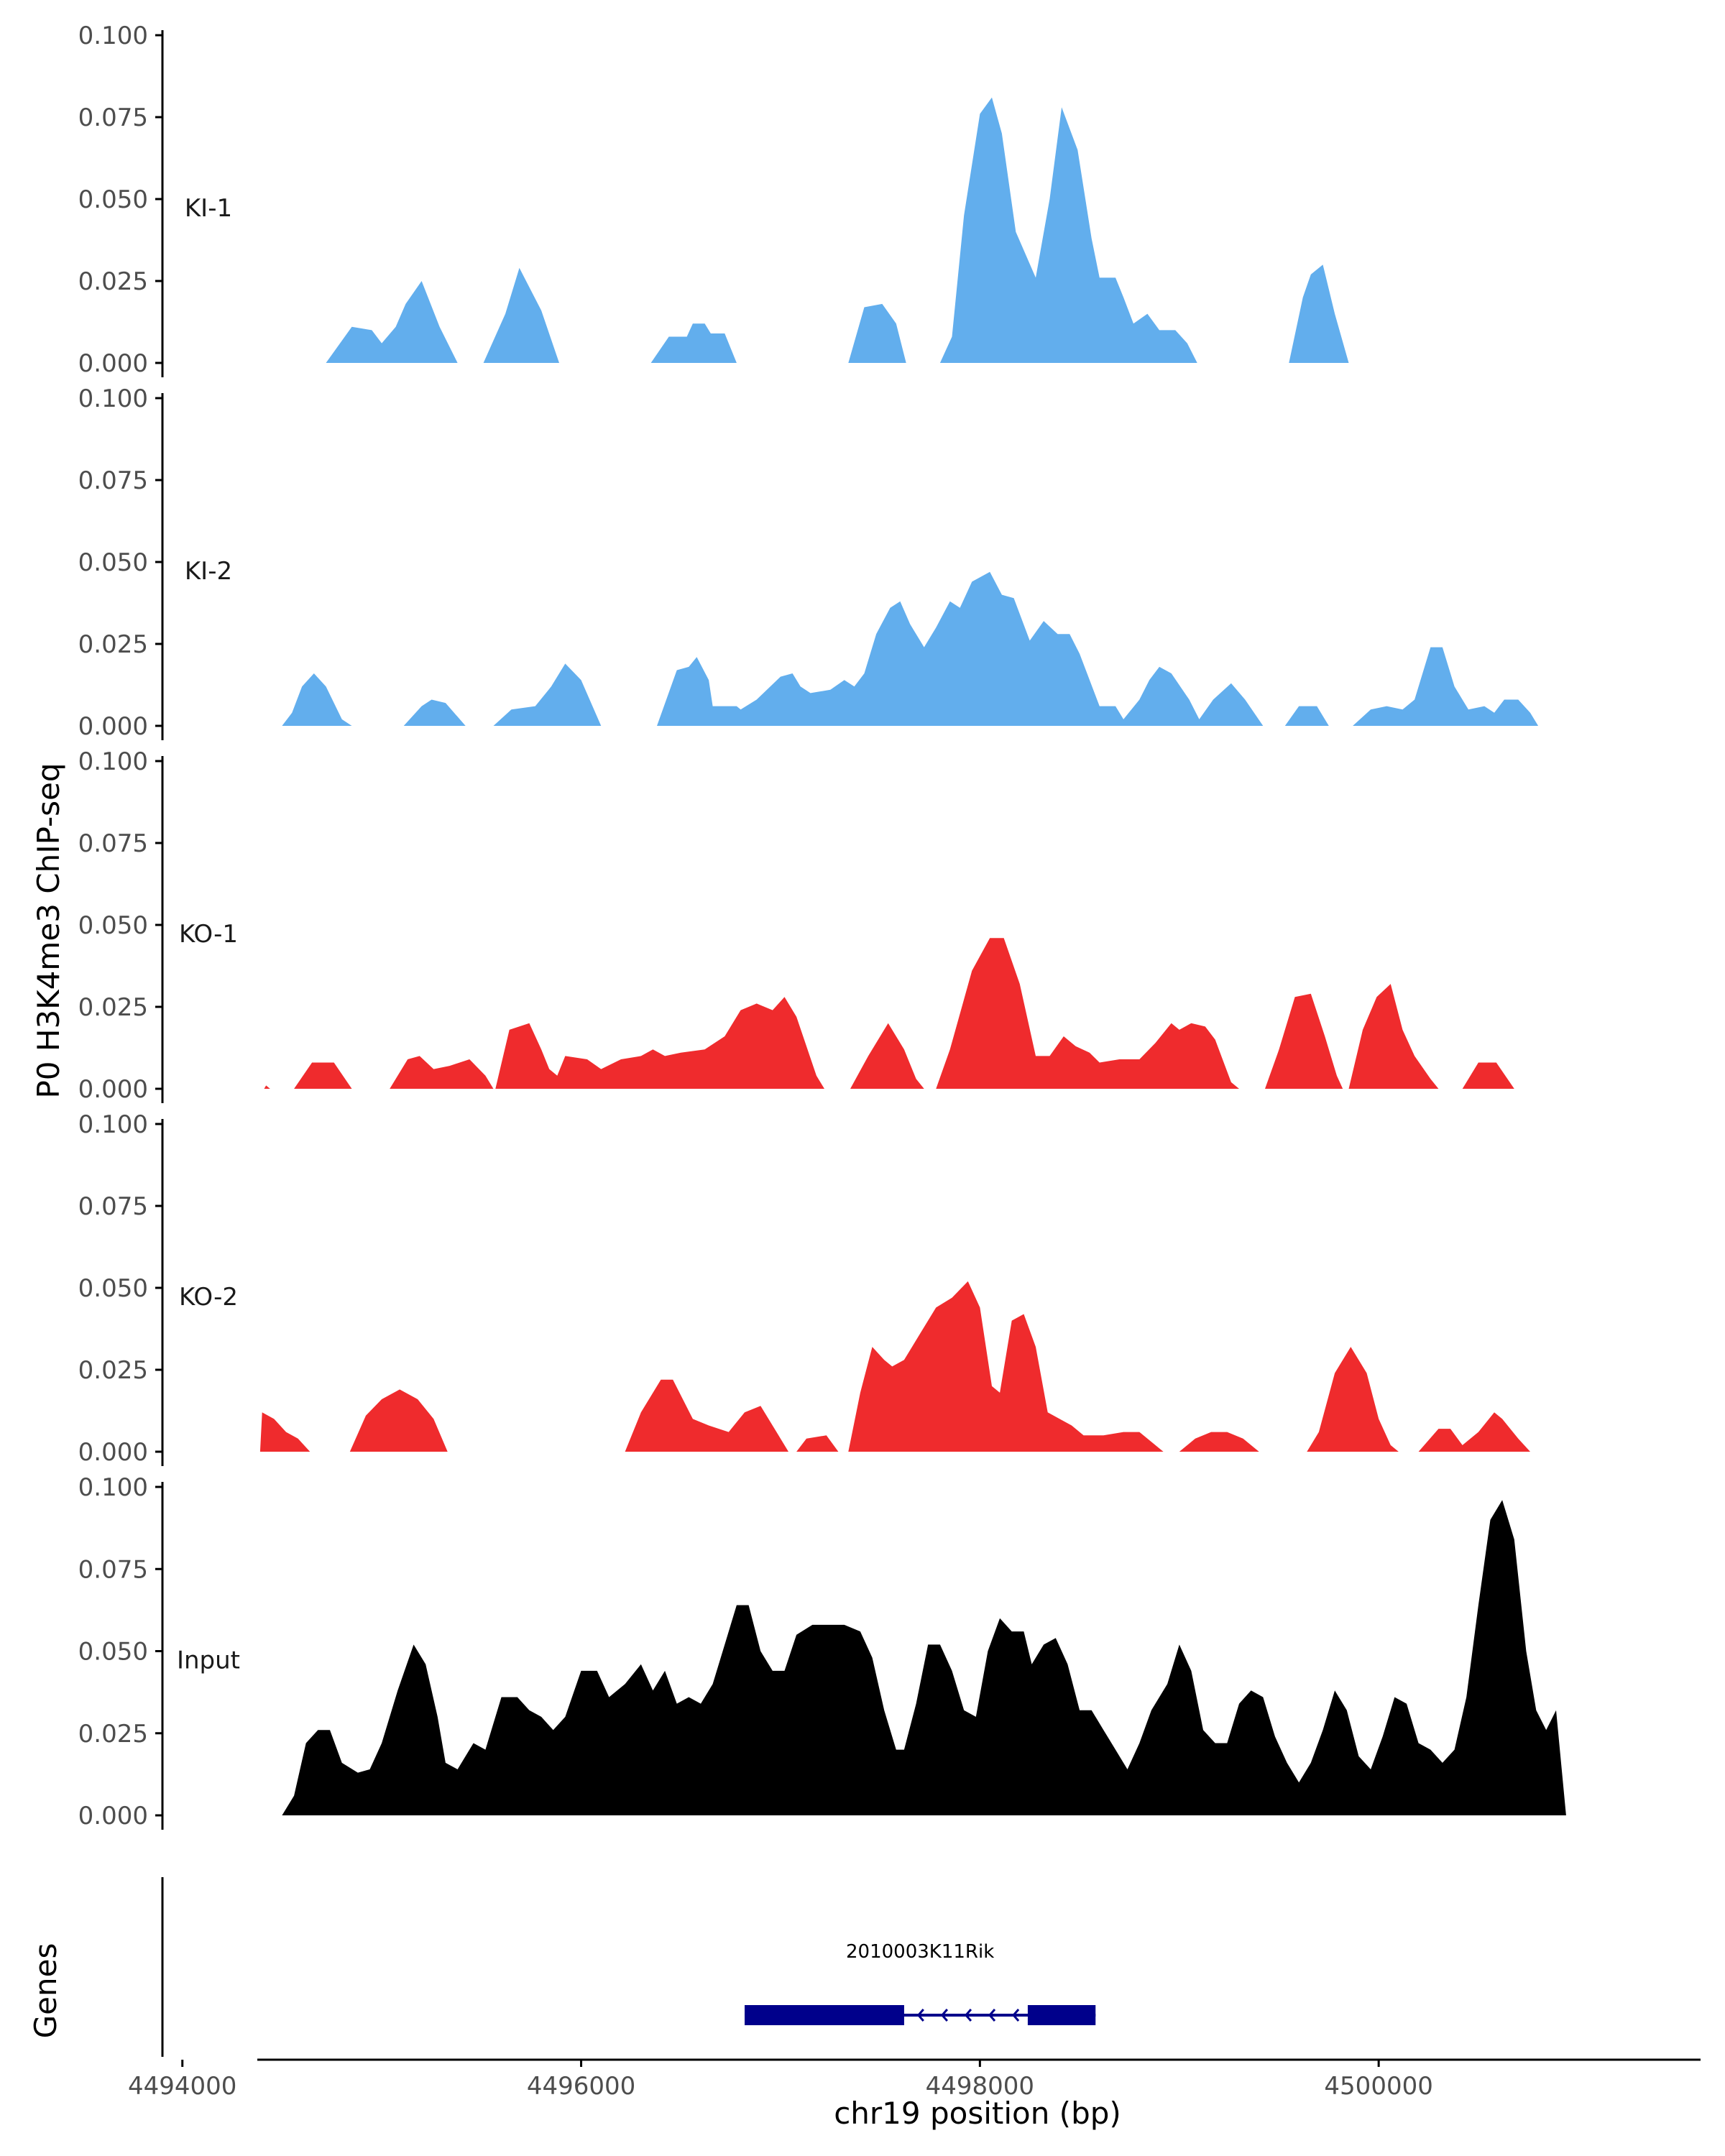 The image size is (1725, 2156). Describe the element at coordinates (920, 1983) in the screenshot. I see `gene-2010003k11rik: 2010003K11Rik` at that location.